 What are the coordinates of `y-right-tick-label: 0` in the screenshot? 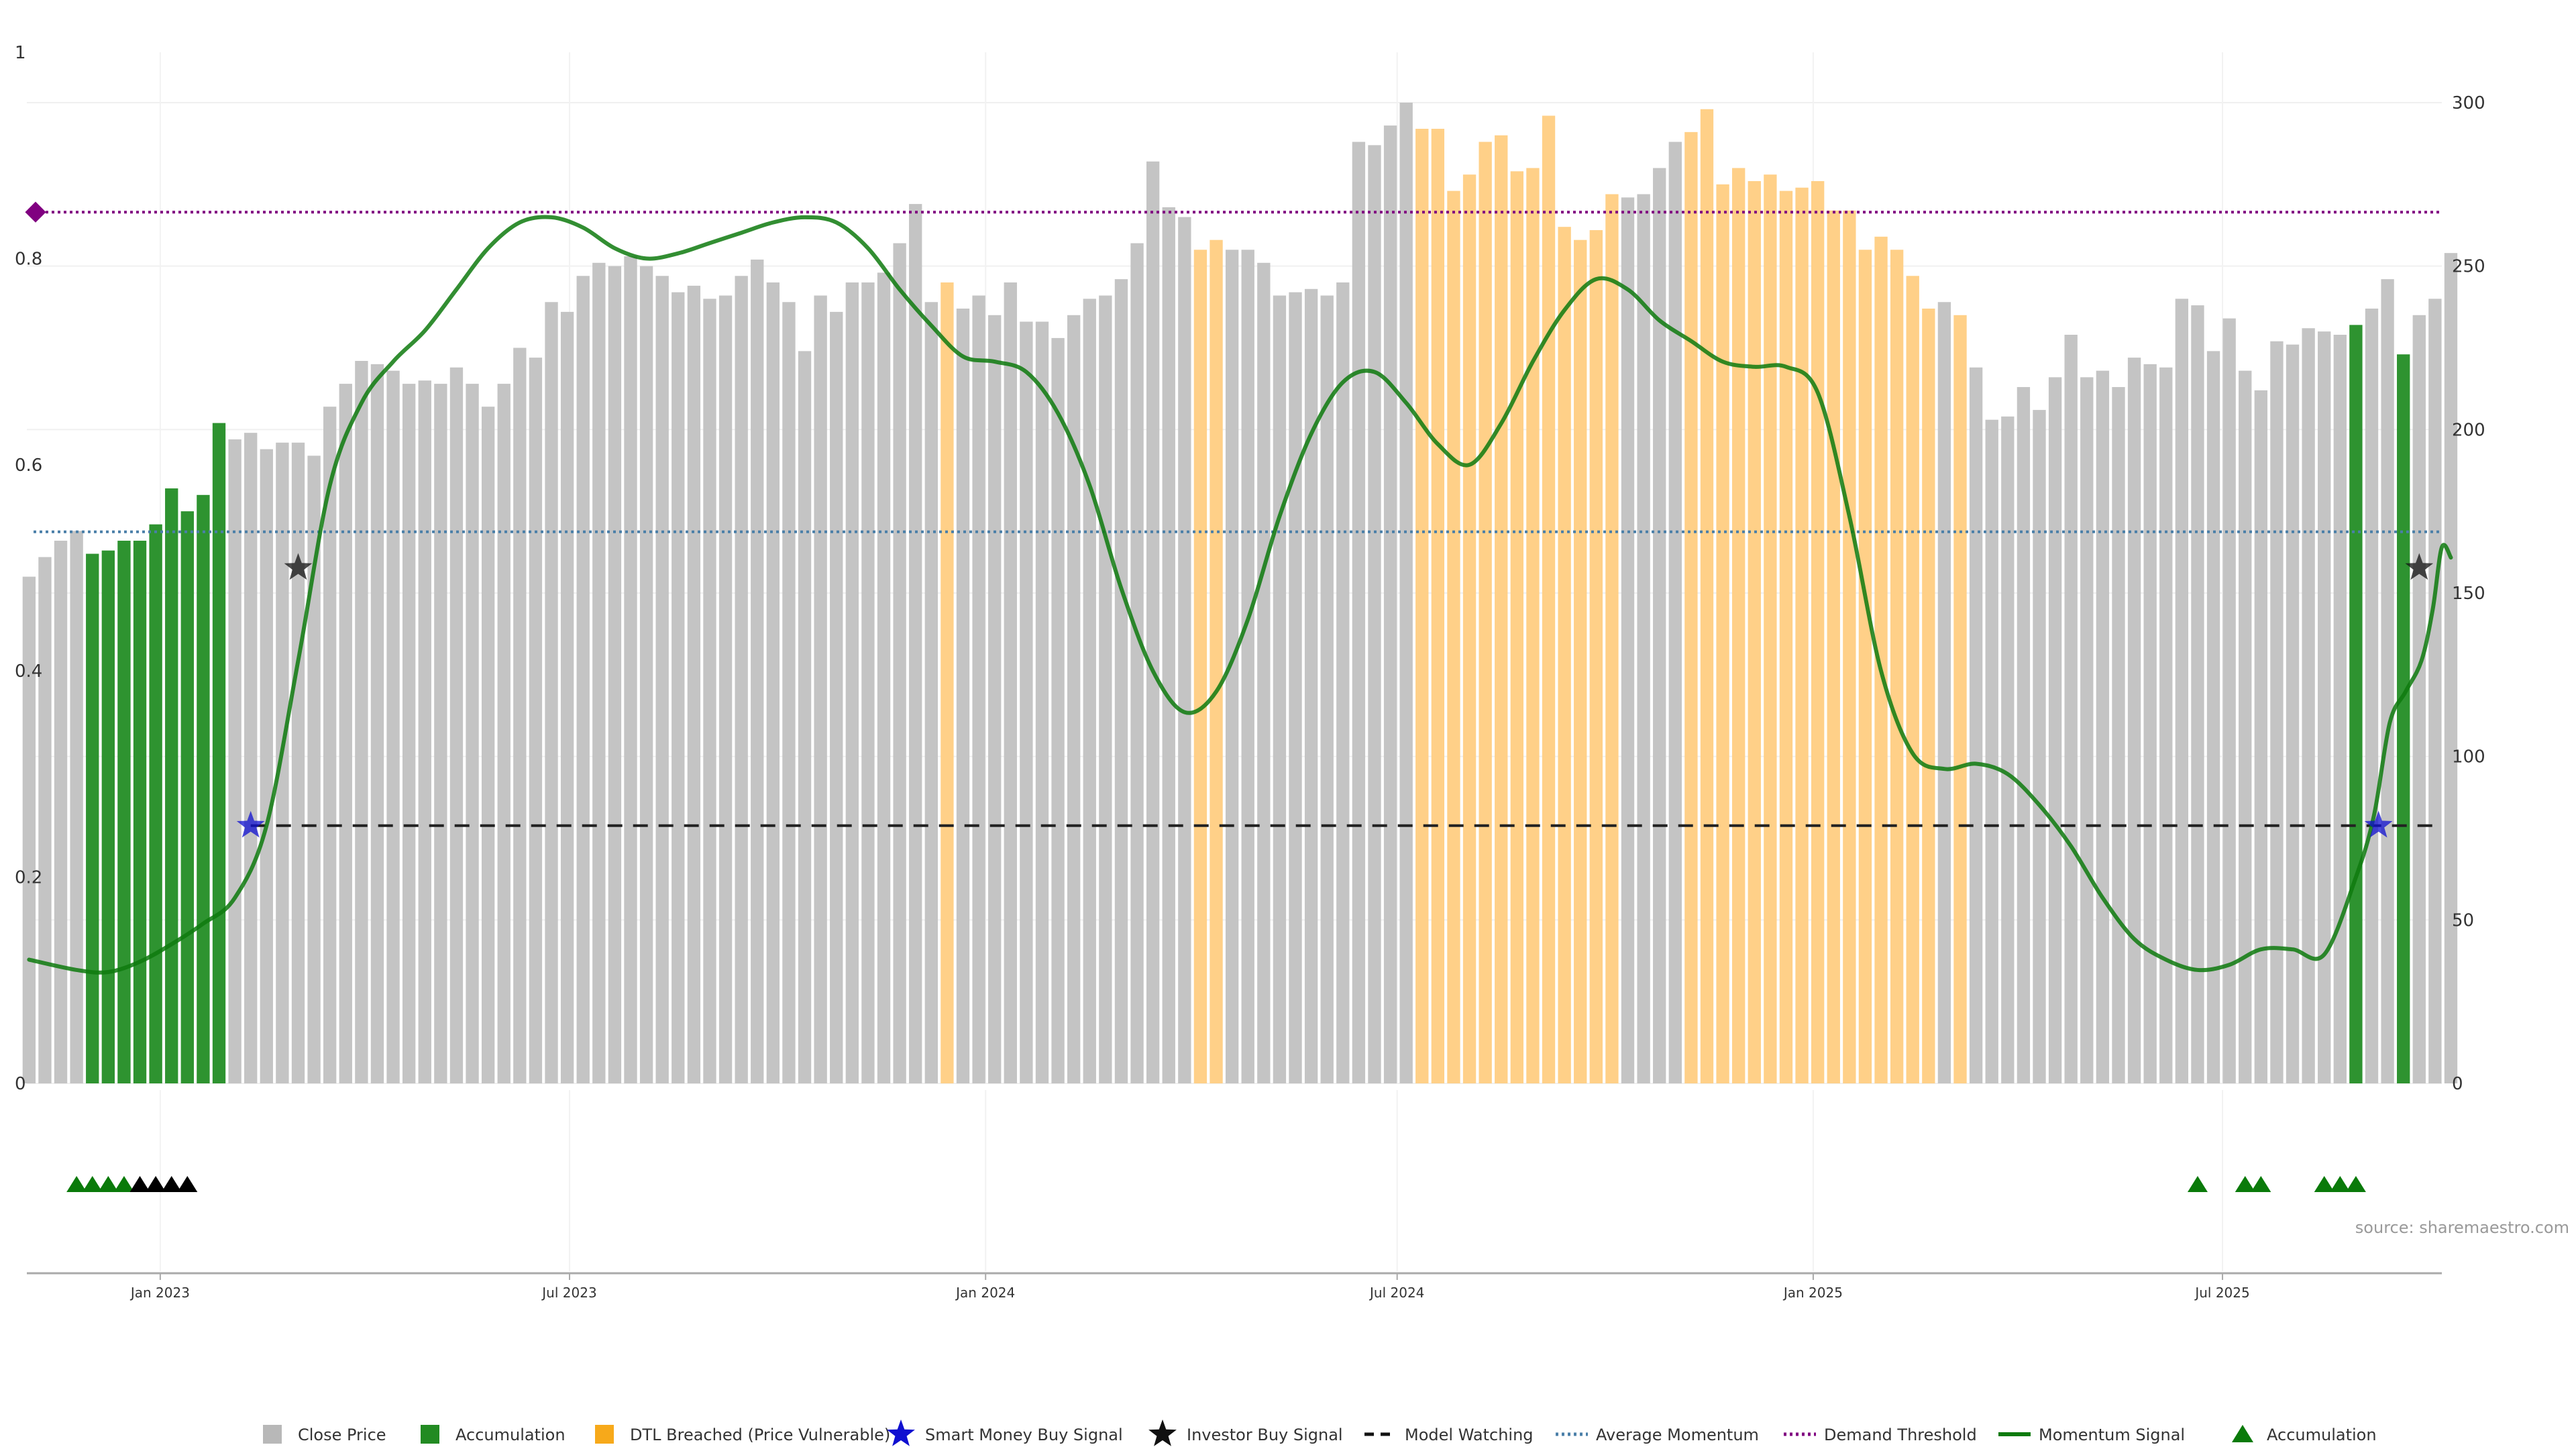 It's located at (2457, 1084).